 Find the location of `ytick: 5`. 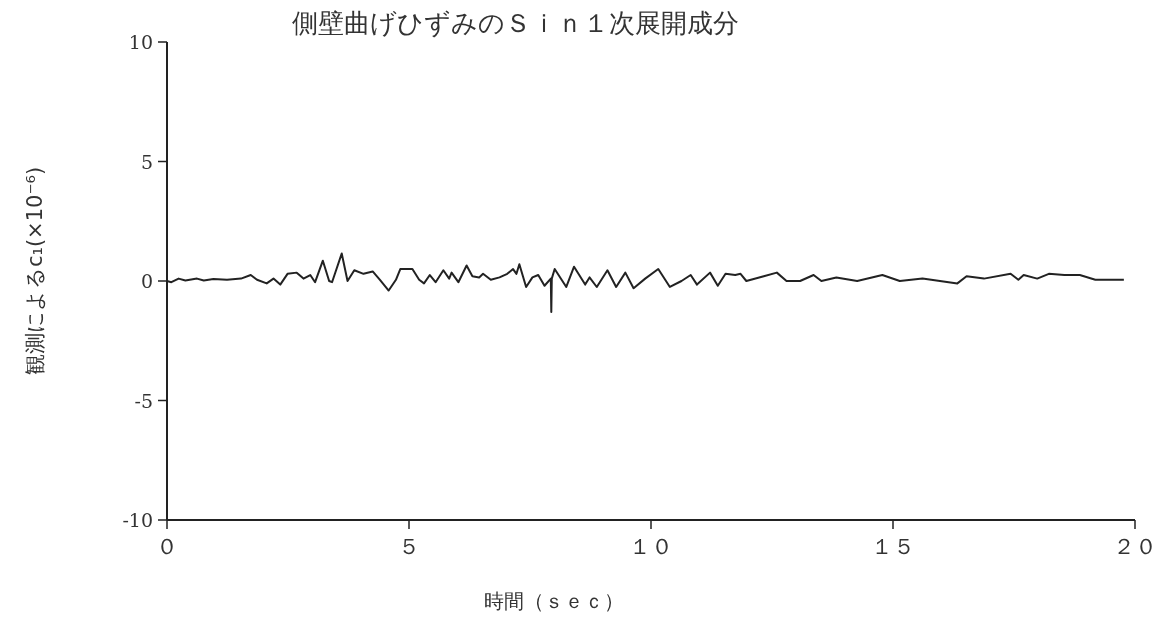

ytick: 5 is located at coordinates (146, 161).